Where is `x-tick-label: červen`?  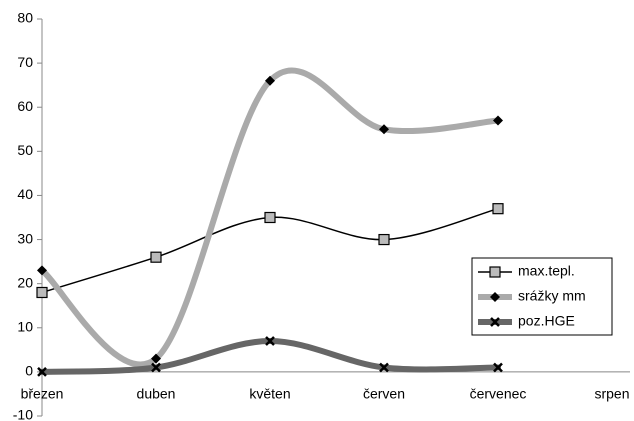
x-tick-label: červen is located at coordinates (384, 394).